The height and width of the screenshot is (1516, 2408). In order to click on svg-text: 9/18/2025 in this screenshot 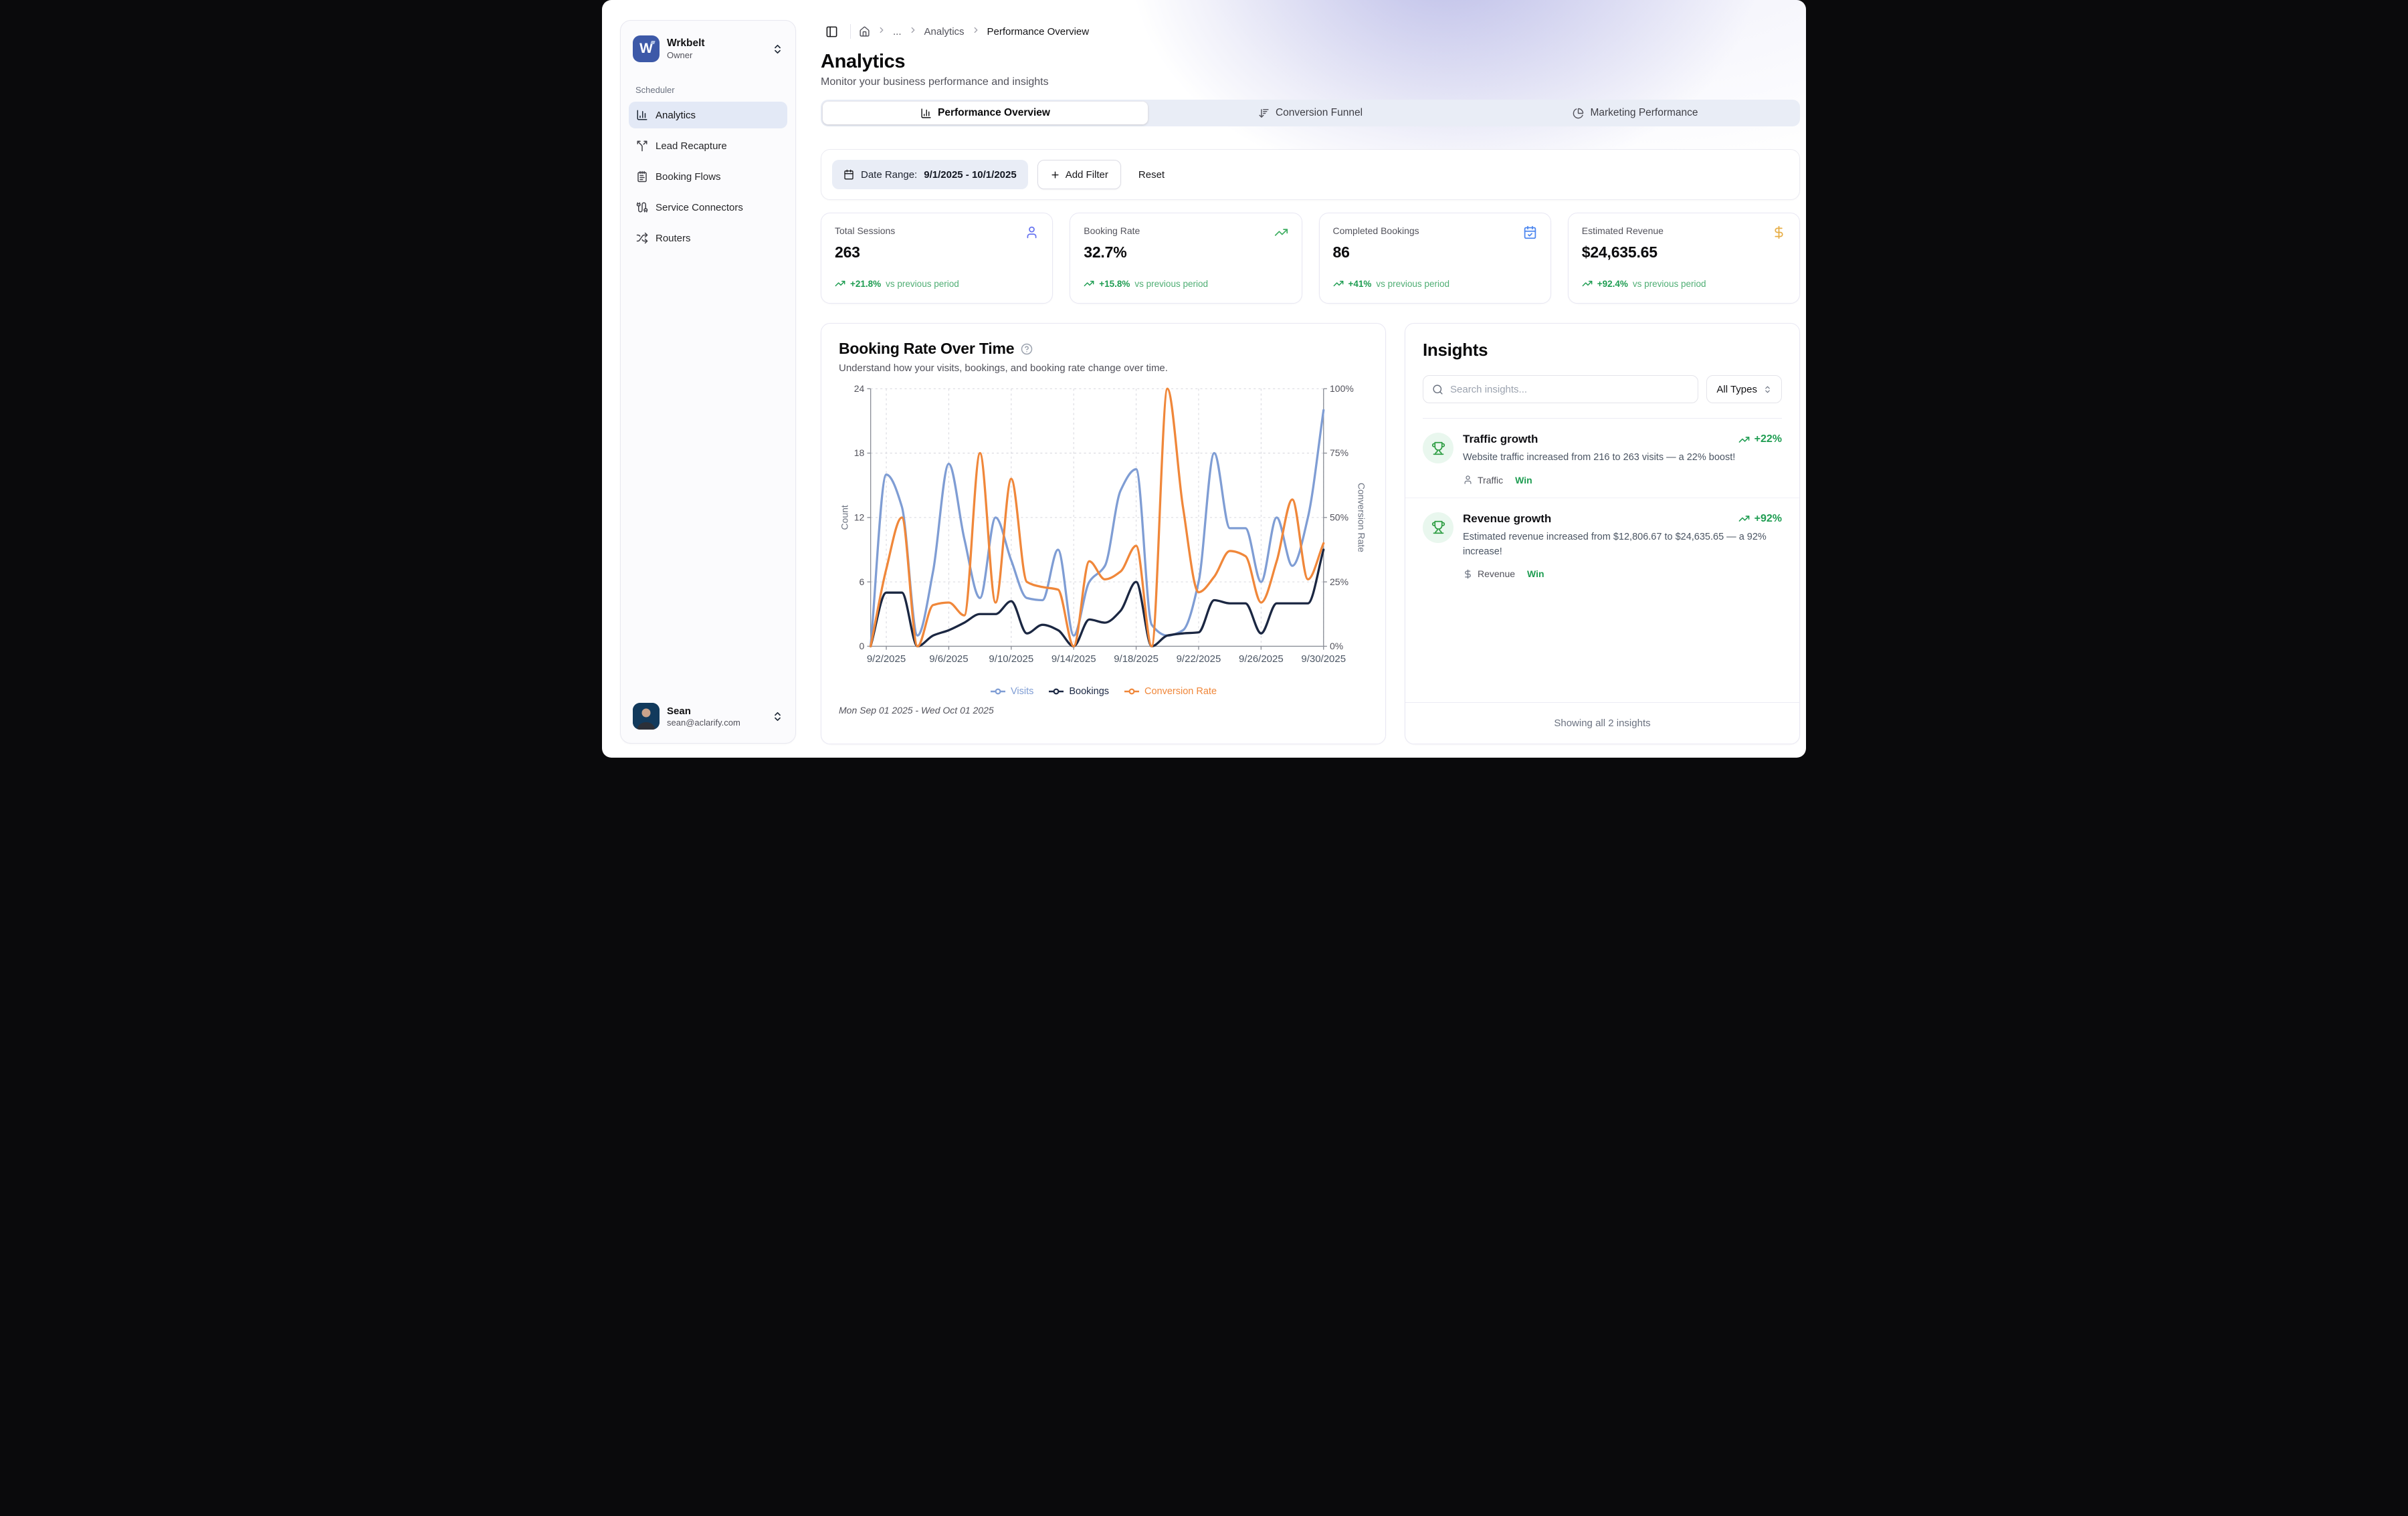, I will do `click(1136, 659)`.